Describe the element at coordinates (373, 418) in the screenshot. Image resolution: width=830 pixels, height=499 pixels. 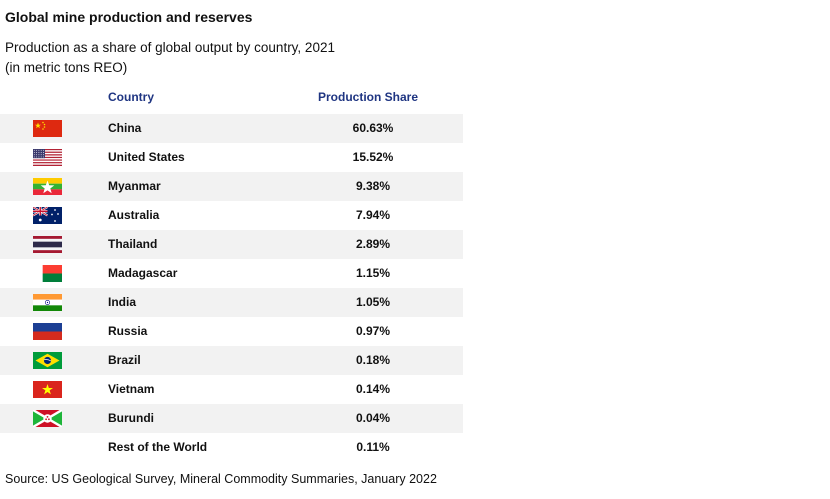
I see `production-share-value: 0.04%` at that location.